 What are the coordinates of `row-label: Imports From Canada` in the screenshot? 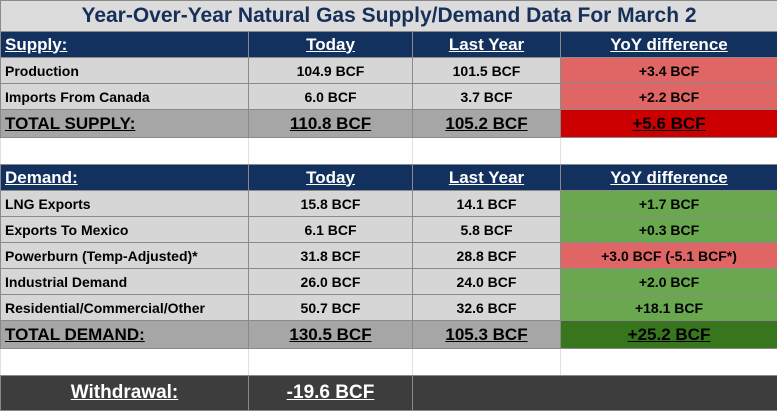 It's located at (124, 96).